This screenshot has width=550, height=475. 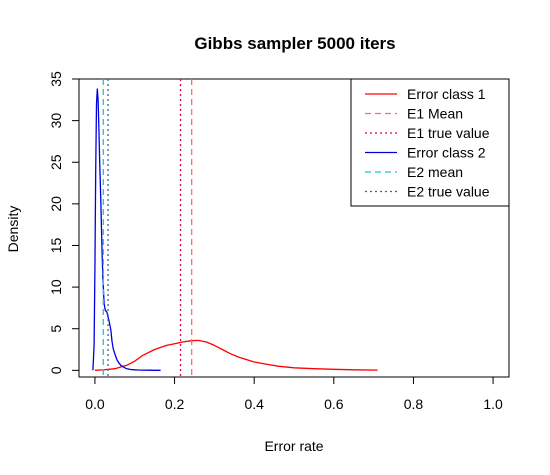 I want to click on x-tick-label: 0.0, so click(x=95, y=404).